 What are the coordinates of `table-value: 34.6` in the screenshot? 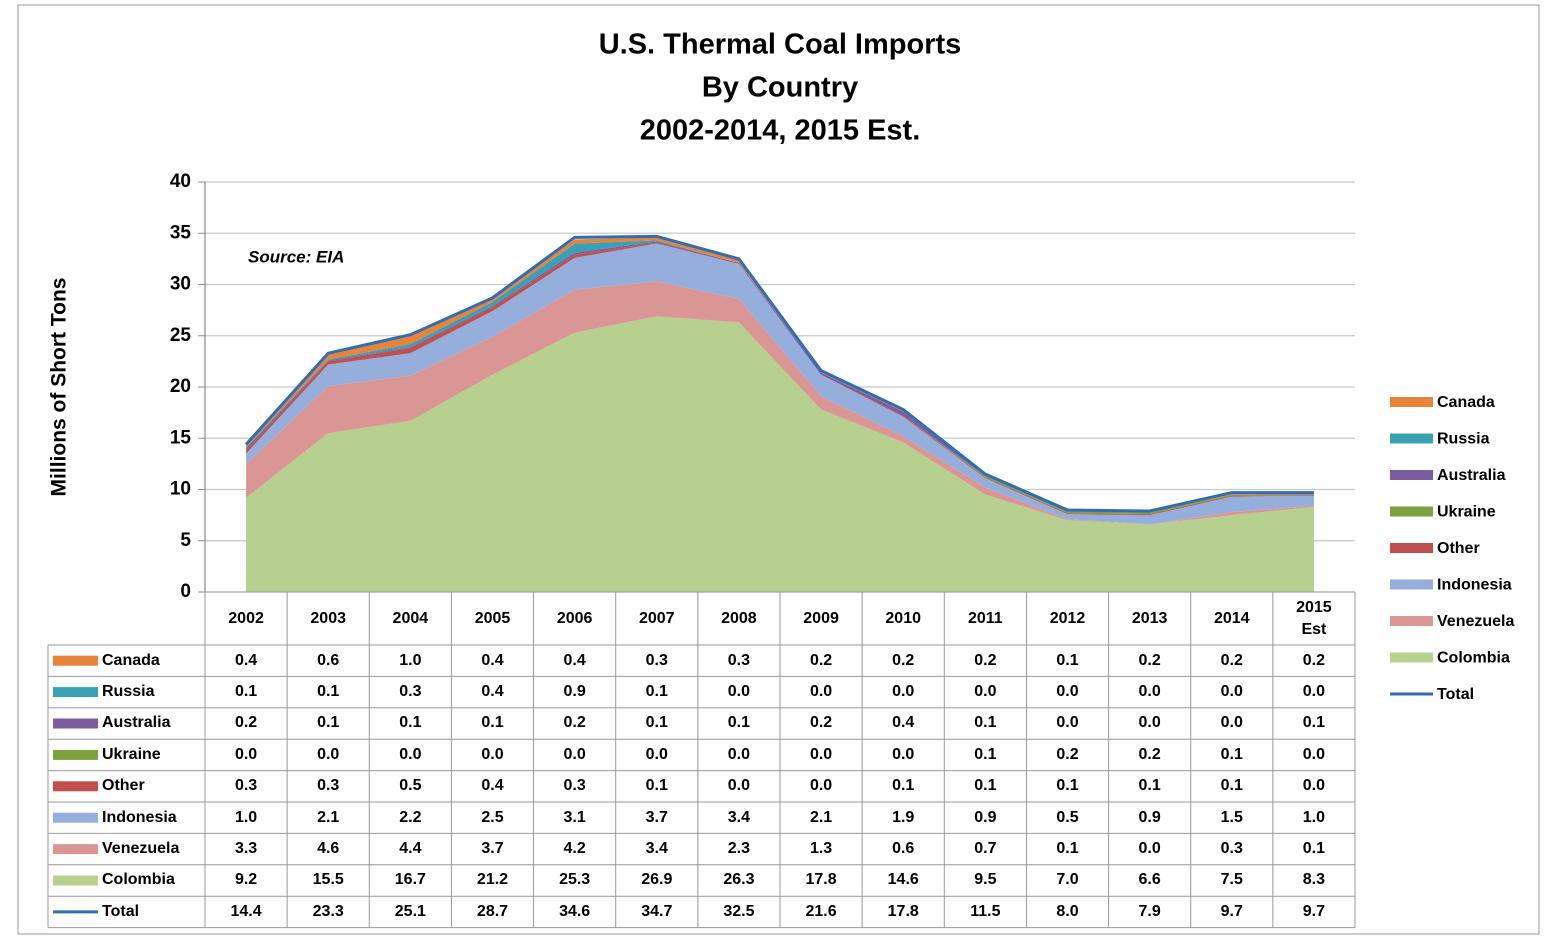 It's located at (575, 911).